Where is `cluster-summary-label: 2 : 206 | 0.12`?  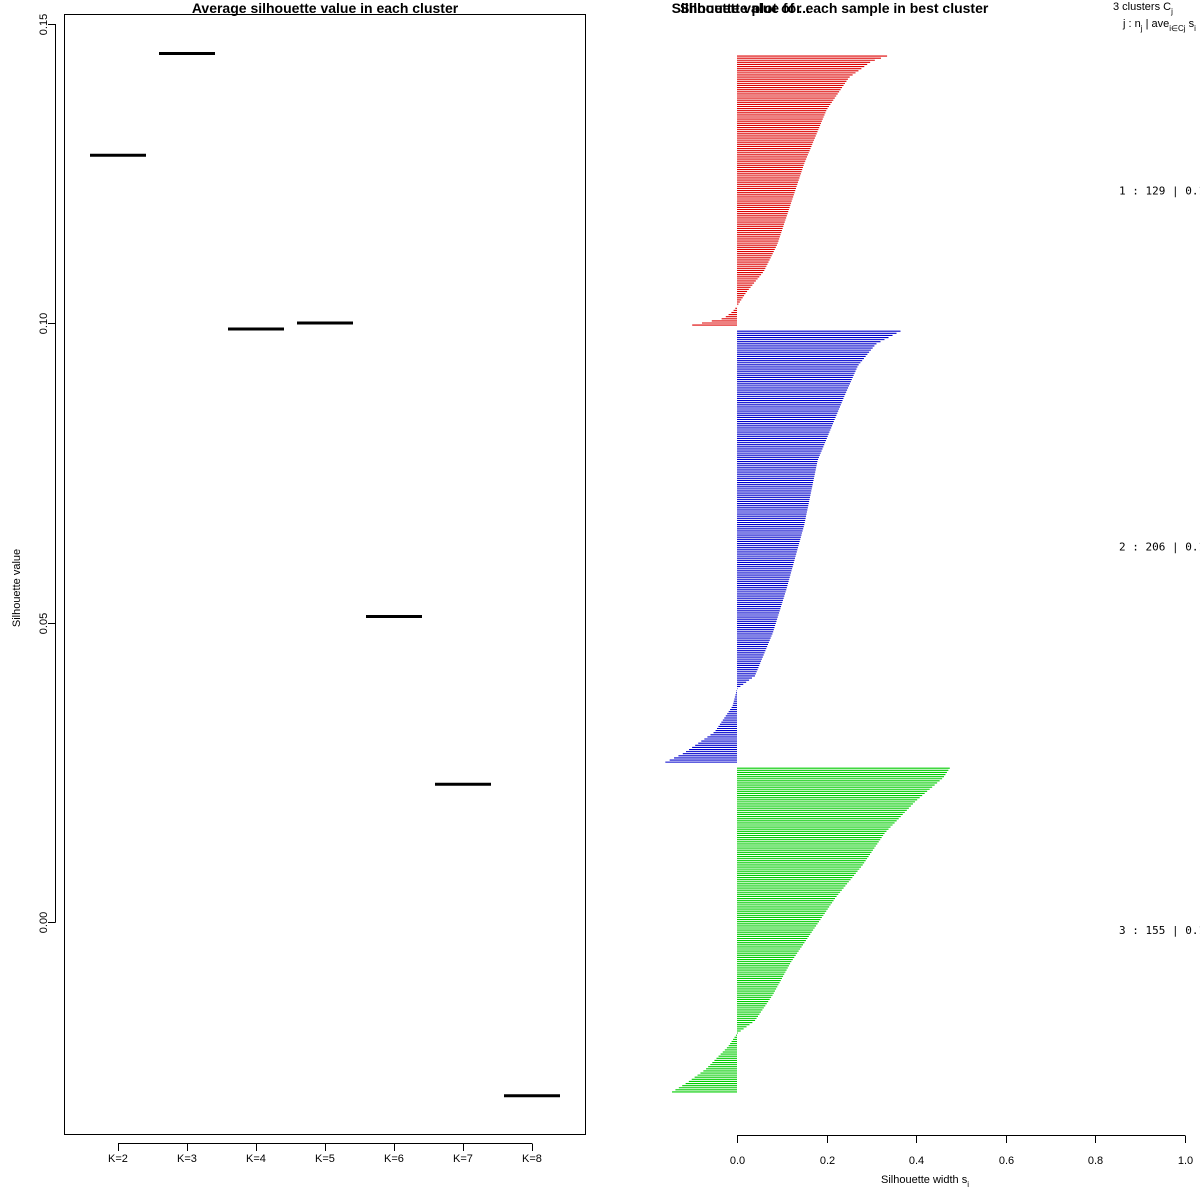
cluster-summary-label: 2 : 206 | 0.12 is located at coordinates (1159, 547).